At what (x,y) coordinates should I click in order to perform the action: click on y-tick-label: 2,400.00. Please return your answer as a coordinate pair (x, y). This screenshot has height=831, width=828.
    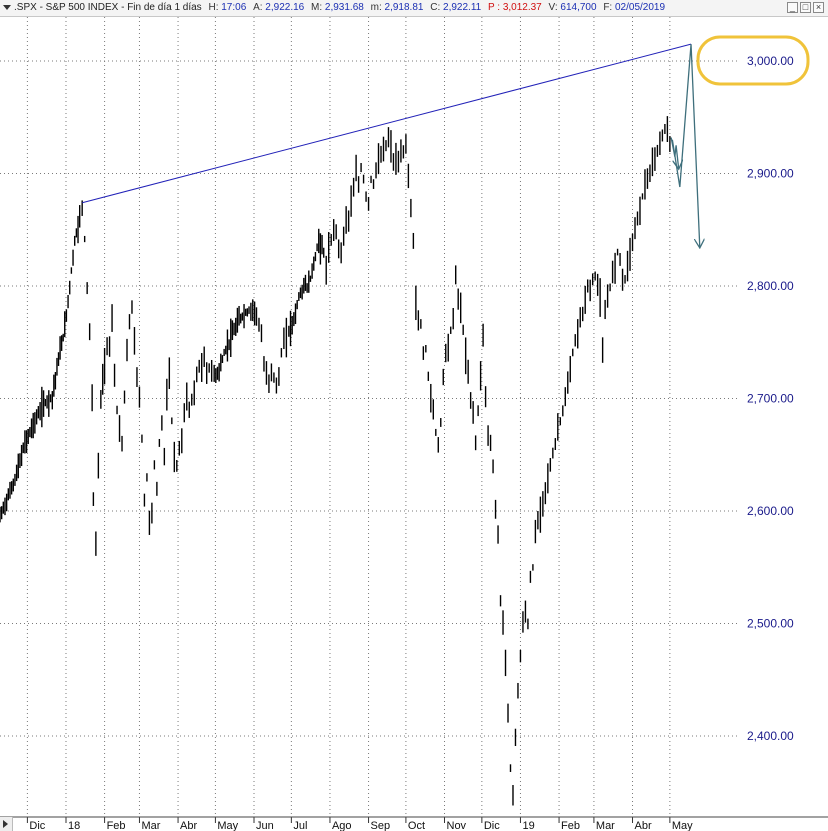
    Looking at the image, I should click on (770, 736).